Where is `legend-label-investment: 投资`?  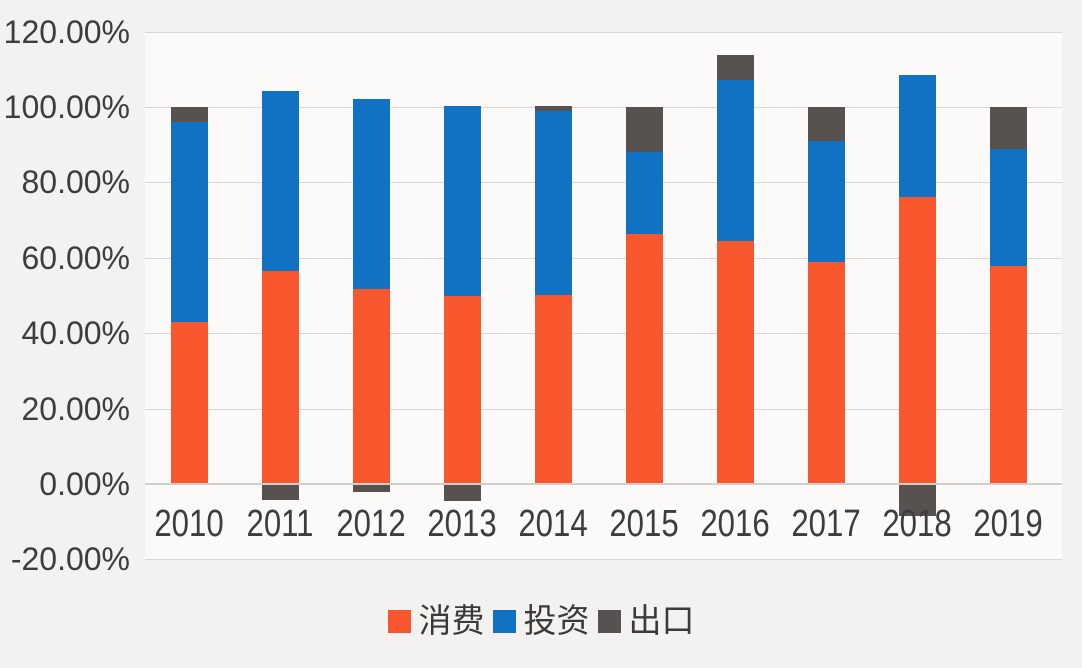 legend-label-investment: 投资 is located at coordinates (556, 620).